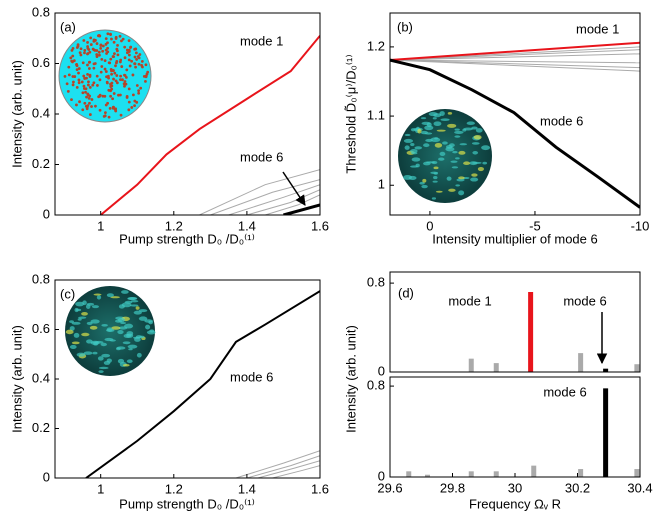 This screenshot has height=521, width=662. I want to click on annotation: (c), so click(67, 293).